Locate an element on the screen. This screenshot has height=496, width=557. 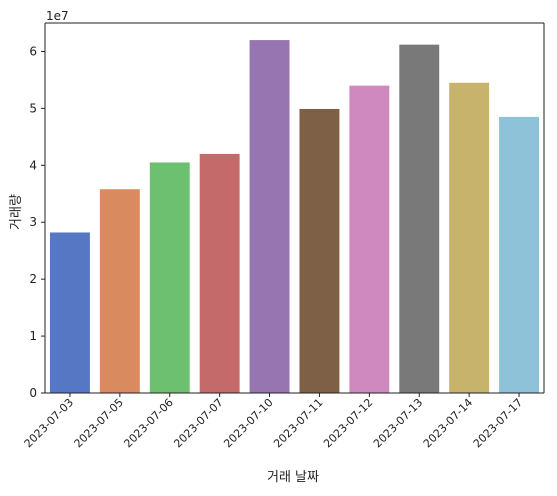
y-multiplier-label: 1e7 is located at coordinates (57, 16).